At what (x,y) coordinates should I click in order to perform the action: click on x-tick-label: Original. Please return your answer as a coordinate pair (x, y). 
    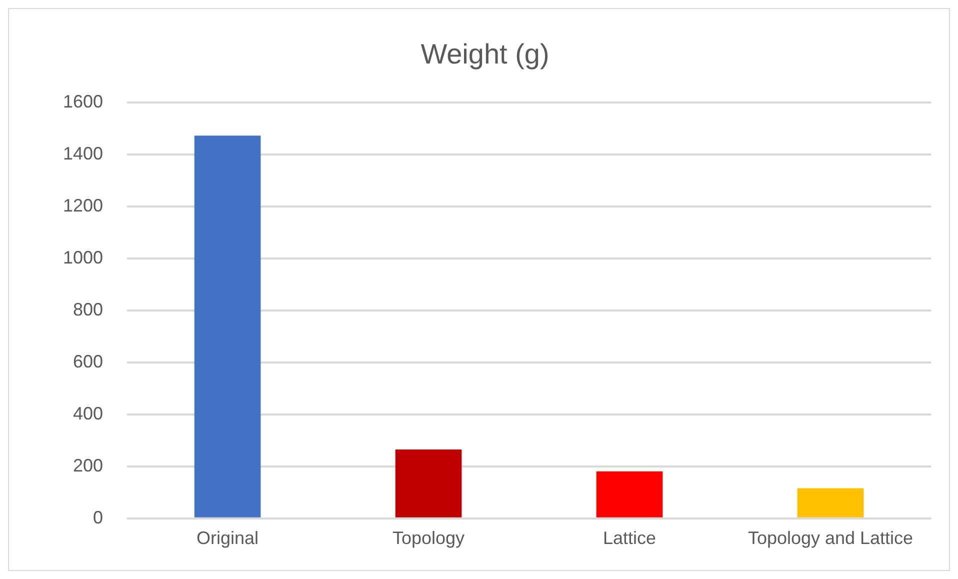
    Looking at the image, I should click on (227, 538).